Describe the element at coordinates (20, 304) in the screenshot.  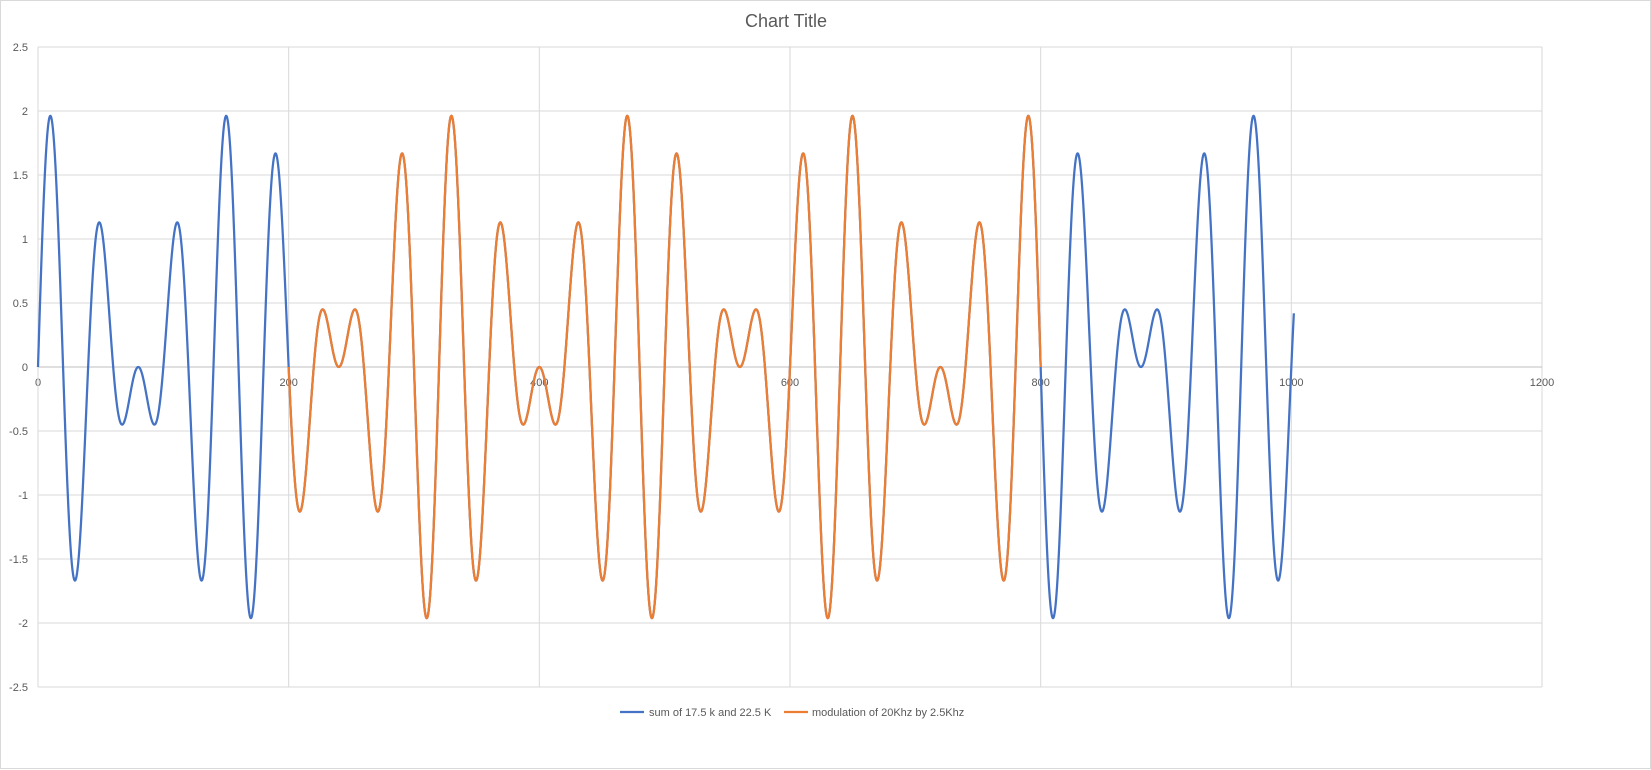
I see `y-tick-label: 0.5` at that location.